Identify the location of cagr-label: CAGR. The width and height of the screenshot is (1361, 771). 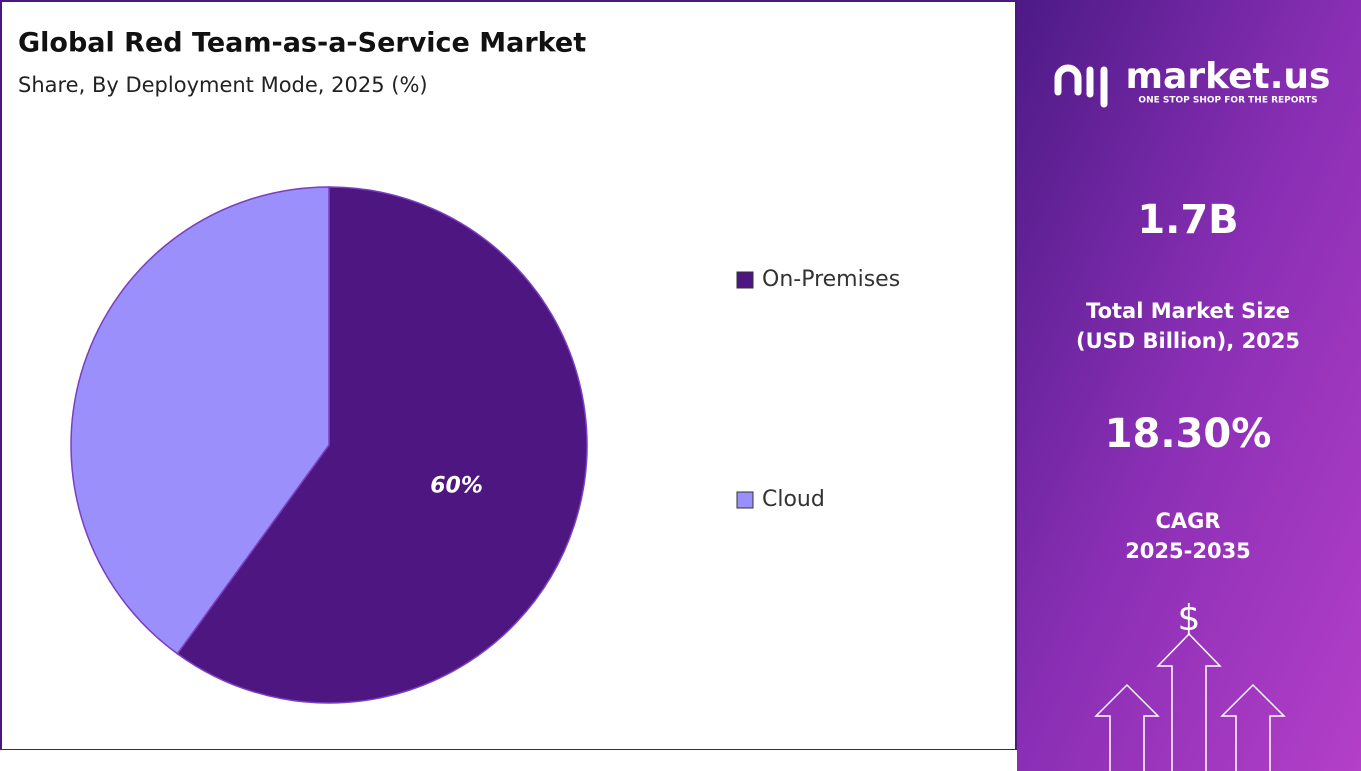
(1187, 521).